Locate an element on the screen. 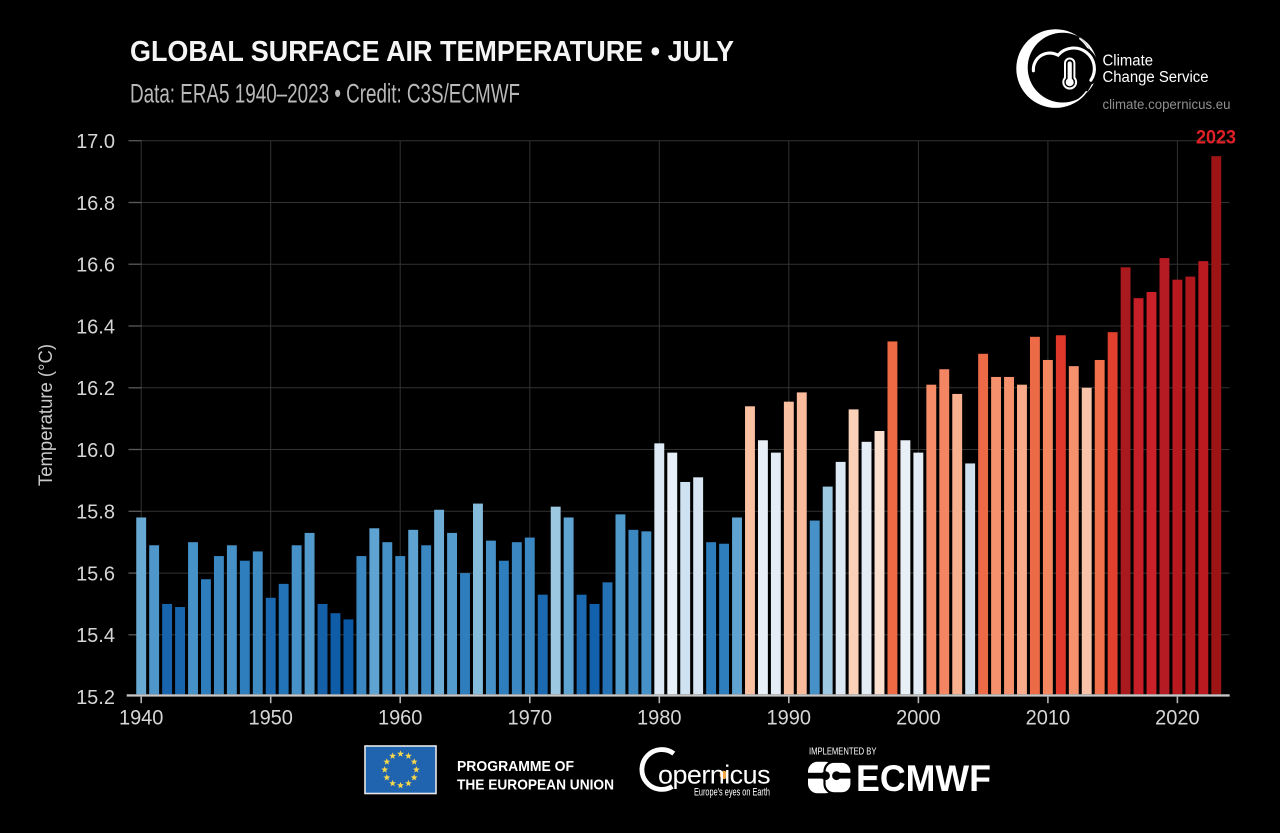 This screenshot has height=833, width=1280. svg-text: PROGRAMME OF is located at coordinates (515, 766).